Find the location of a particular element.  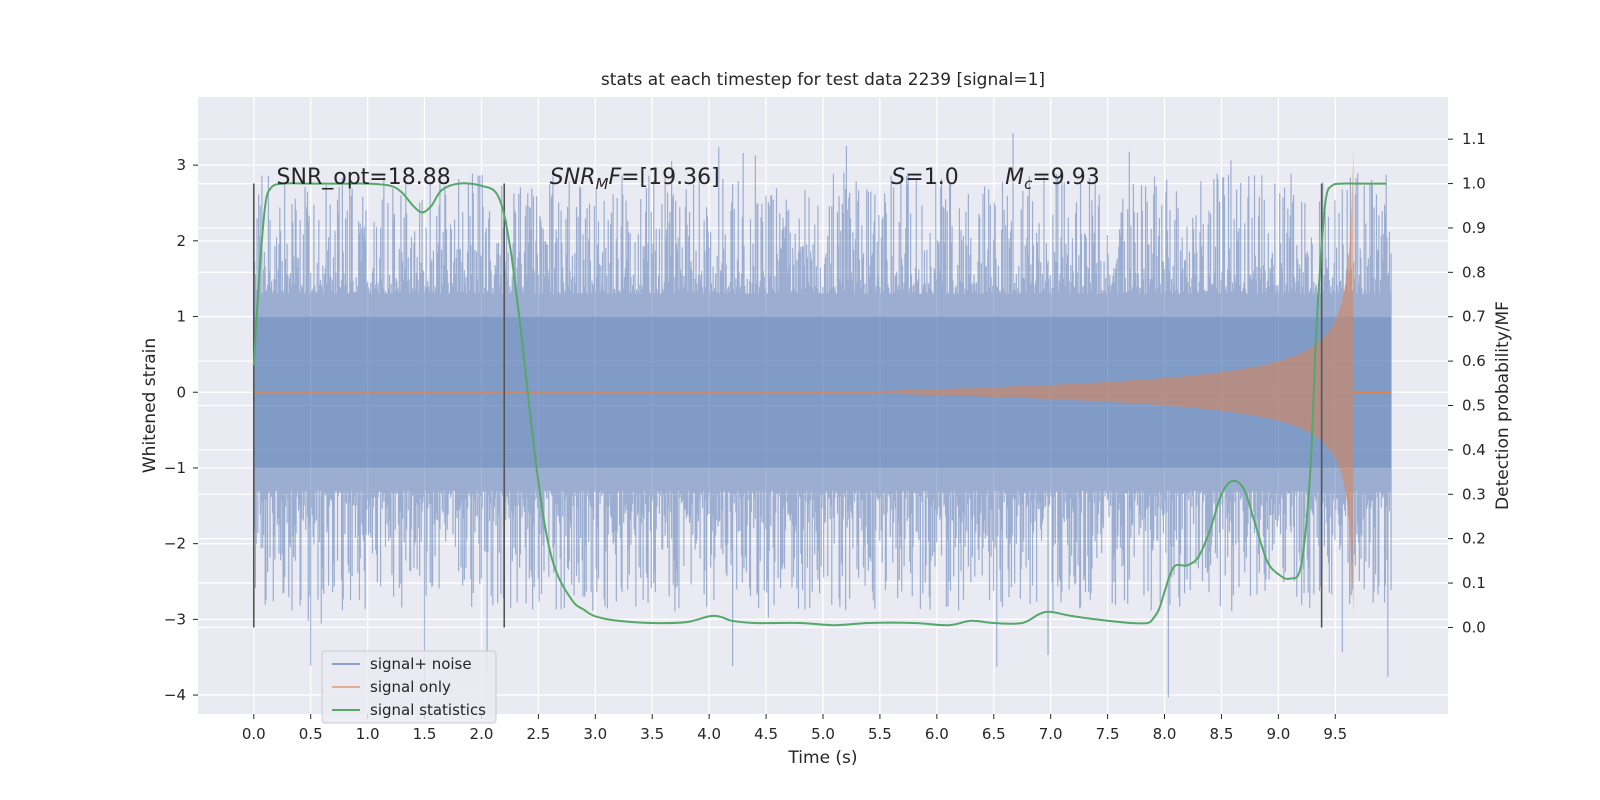

x-tick-label: 2.5 is located at coordinates (538, 734).